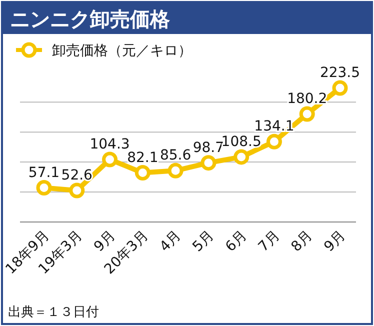 This screenshot has height=326, width=374. I want to click on legend-label: 卸売価格（元／キロ）, so click(122, 51).